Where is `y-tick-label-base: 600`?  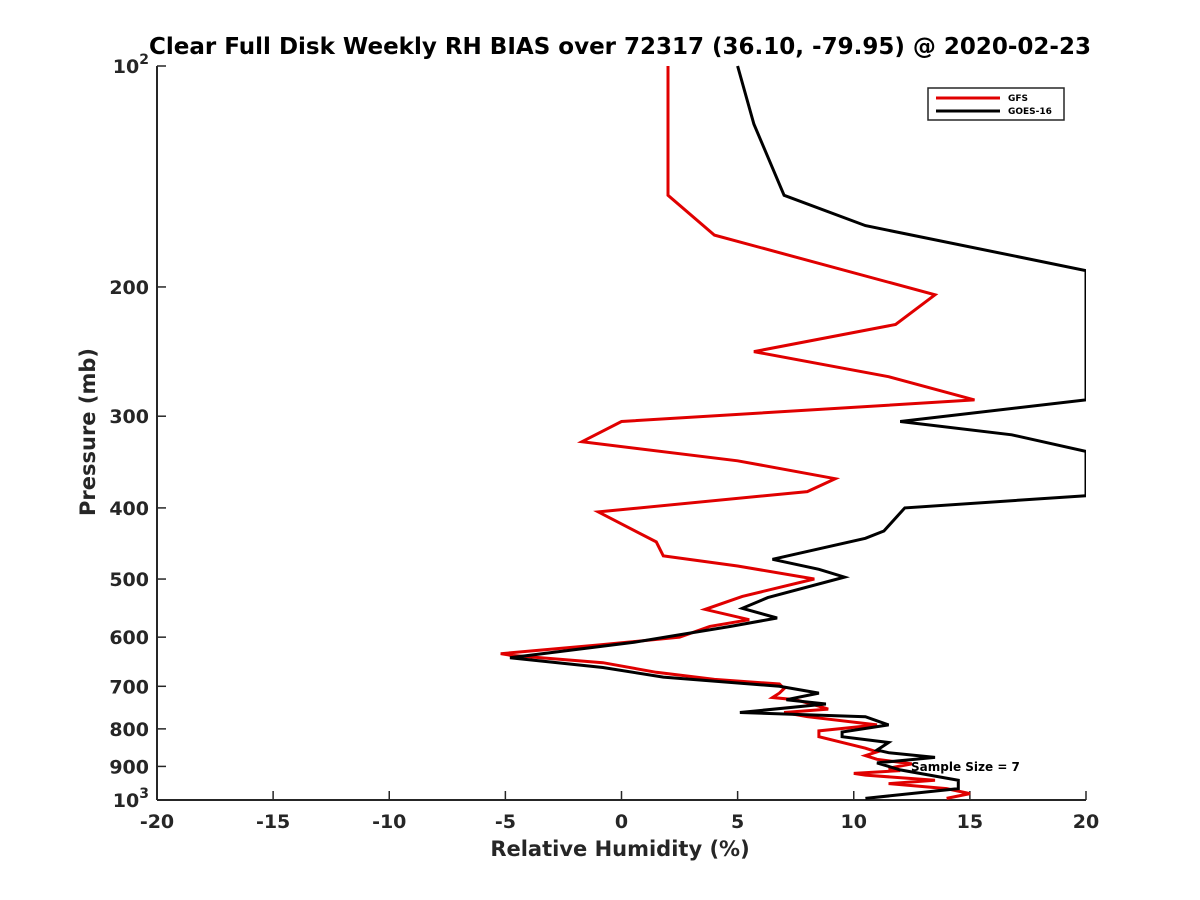
y-tick-label-base: 600 is located at coordinates (129, 638).